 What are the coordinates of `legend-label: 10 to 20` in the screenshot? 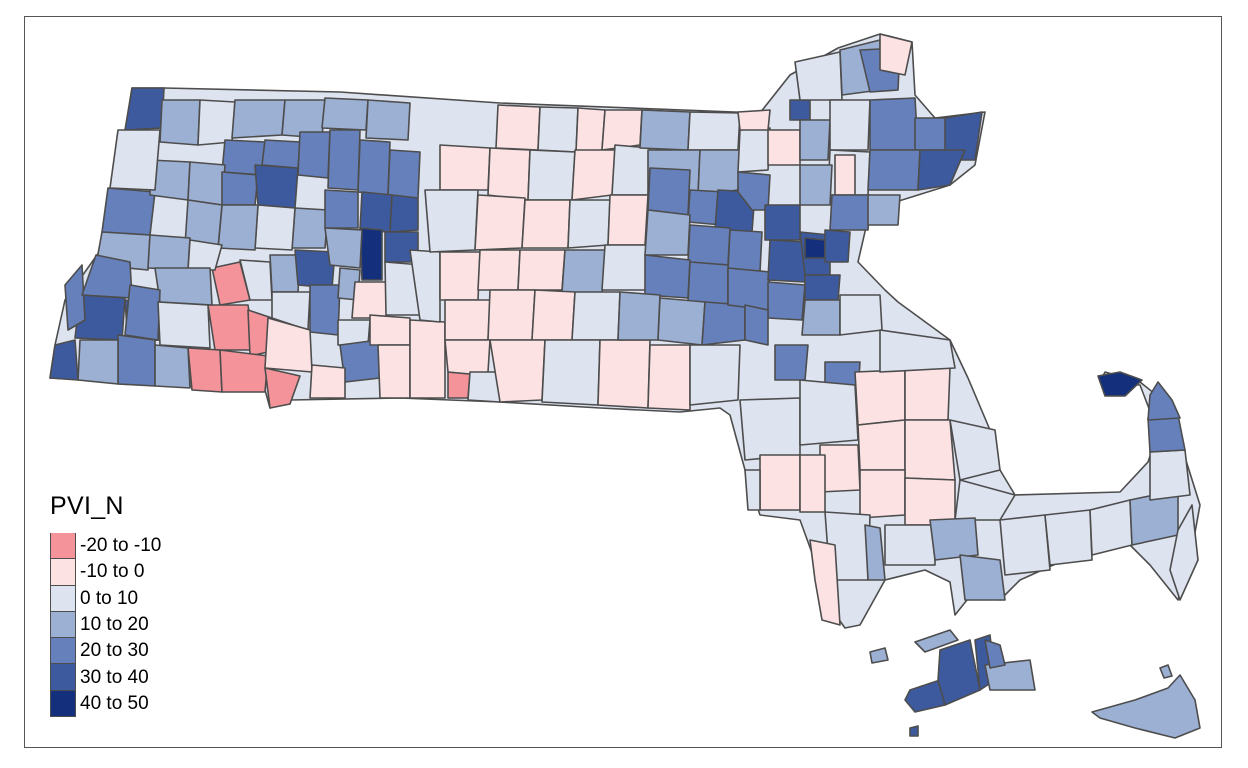 It's located at (114, 625).